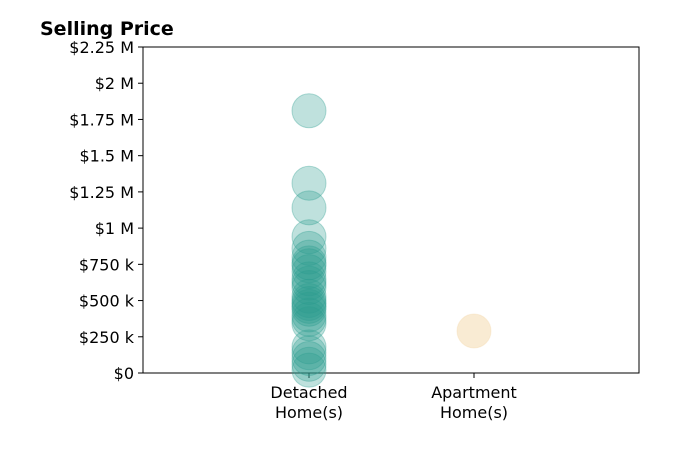 The width and height of the screenshot is (679, 462). What do you see at coordinates (308, 402) in the screenshot?
I see `x-tick-label: Detached Home(s)` at bounding box center [308, 402].